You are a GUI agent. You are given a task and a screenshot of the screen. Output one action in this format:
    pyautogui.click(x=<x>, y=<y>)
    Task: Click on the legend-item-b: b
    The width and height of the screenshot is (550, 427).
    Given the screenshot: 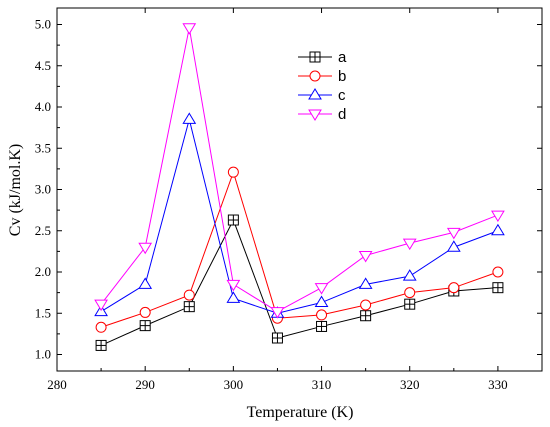 What is the action you would take?
    pyautogui.click(x=322, y=76)
    